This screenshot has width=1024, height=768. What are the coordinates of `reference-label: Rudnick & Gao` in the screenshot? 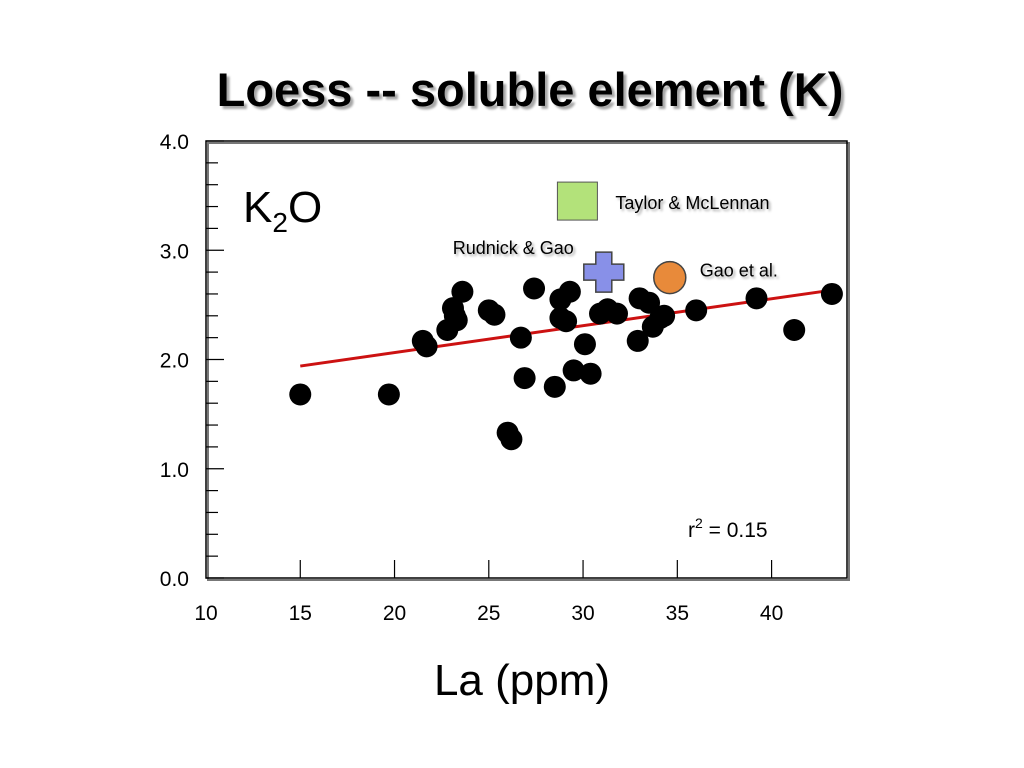 It's located at (513, 248).